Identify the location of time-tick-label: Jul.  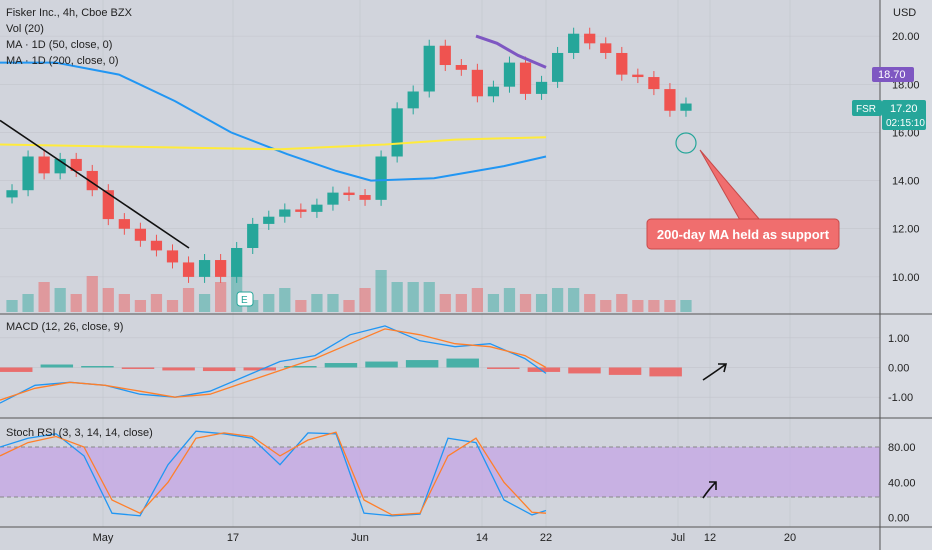
(678, 538).